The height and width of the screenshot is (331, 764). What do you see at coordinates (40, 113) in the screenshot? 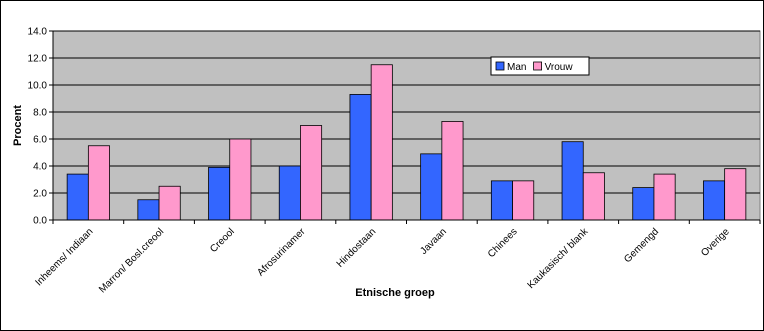
I see `y-tick-label: 8.0` at bounding box center [40, 113].